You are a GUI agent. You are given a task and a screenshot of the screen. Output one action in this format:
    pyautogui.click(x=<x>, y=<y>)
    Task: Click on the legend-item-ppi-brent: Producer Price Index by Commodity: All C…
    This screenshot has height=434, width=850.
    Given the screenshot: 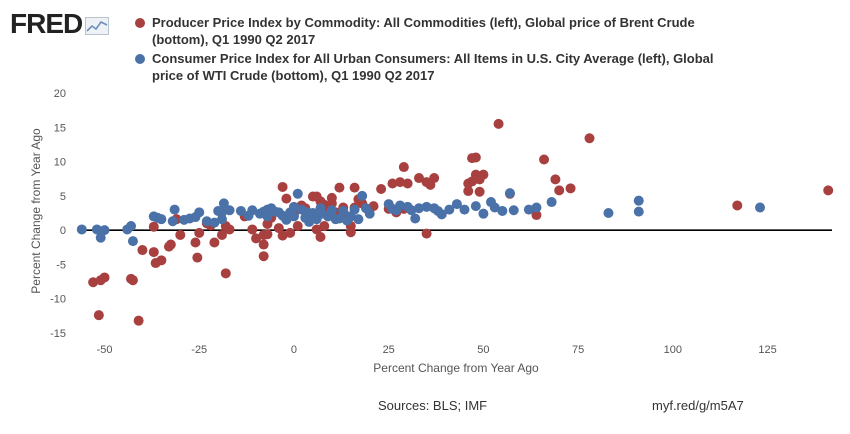 What is the action you would take?
    pyautogui.click(x=435, y=31)
    